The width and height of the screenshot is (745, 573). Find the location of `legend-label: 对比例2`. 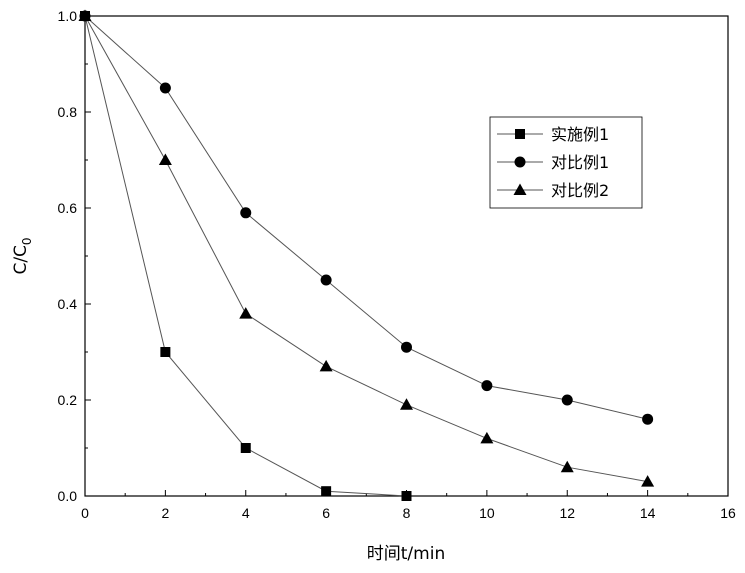

legend-label: 对比例2 is located at coordinates (580, 190).